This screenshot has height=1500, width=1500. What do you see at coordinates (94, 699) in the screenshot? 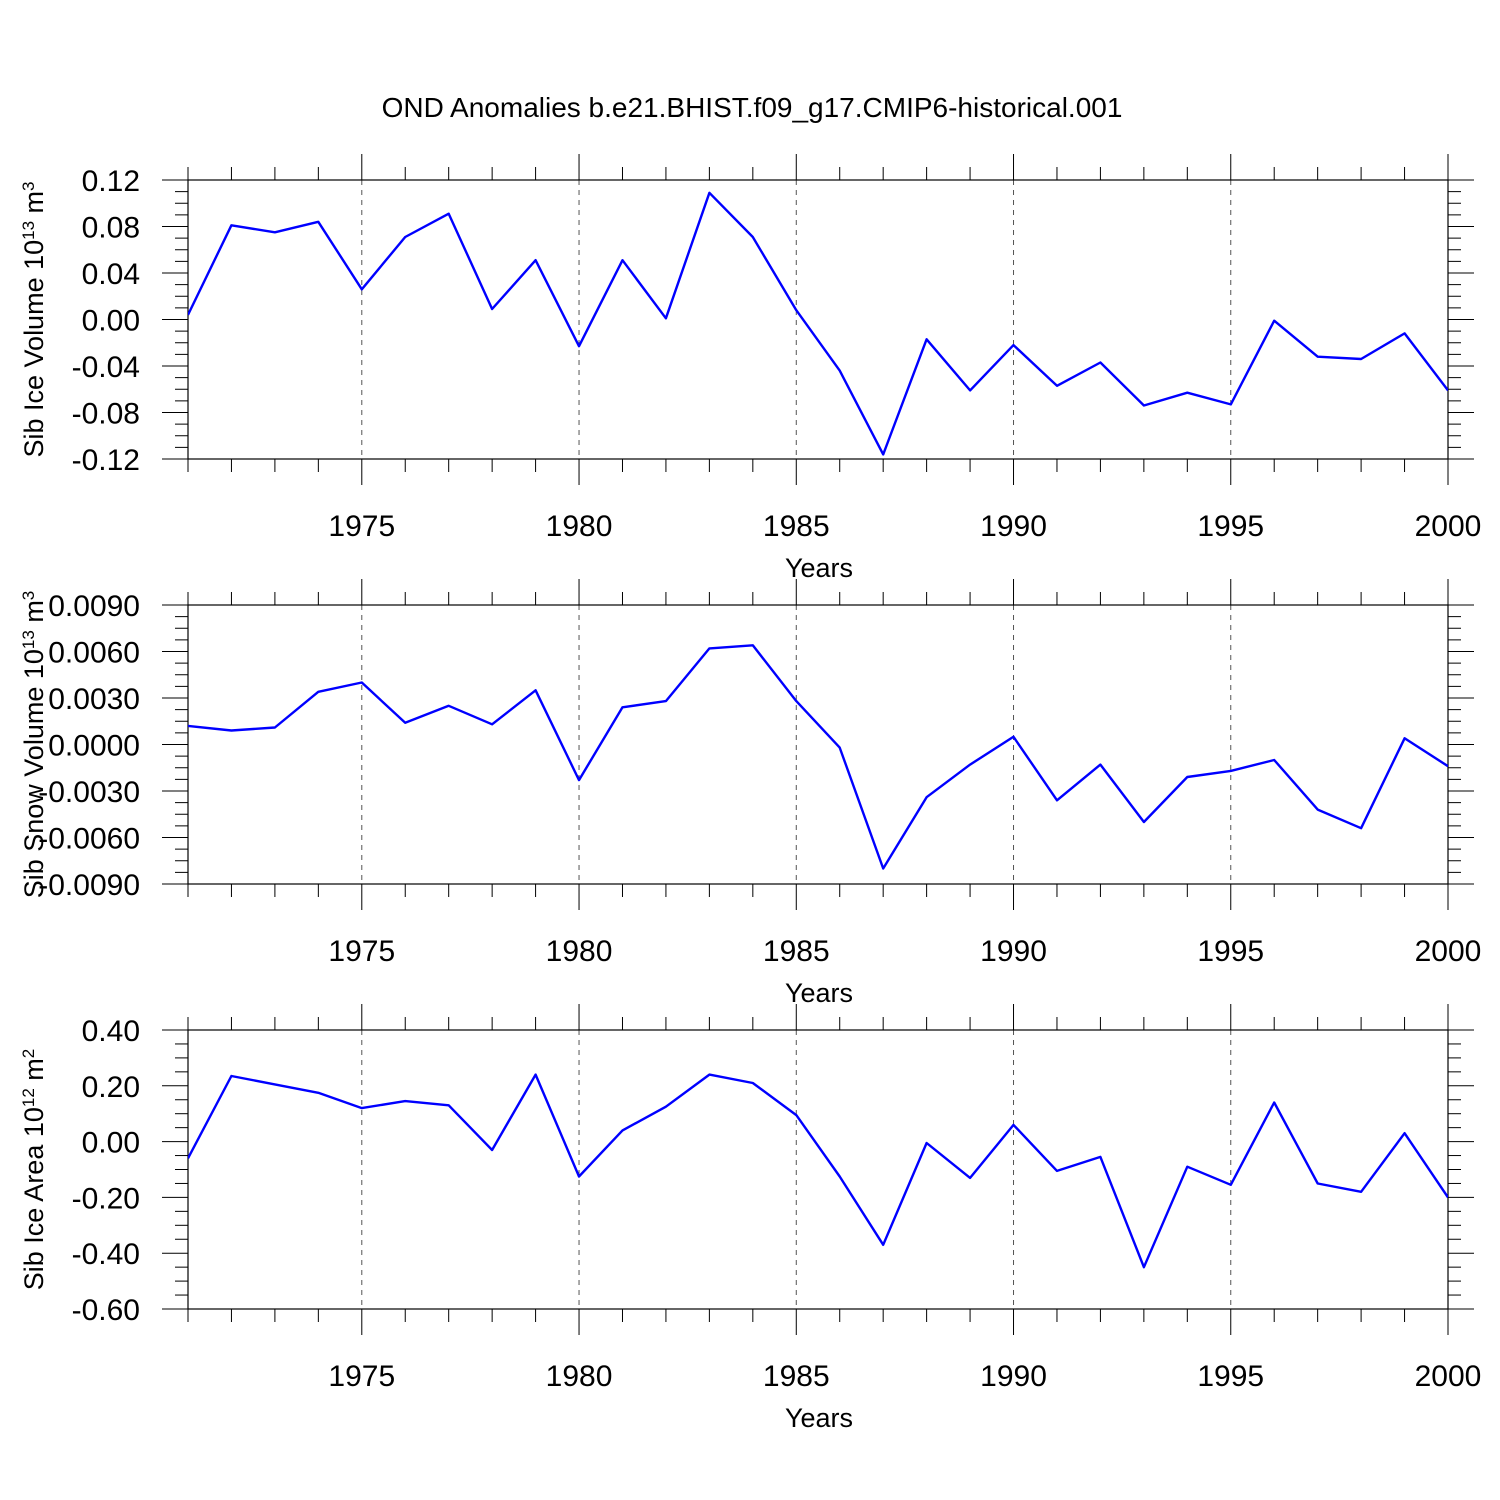
I see `y-tick-label: 0.0030` at bounding box center [94, 699].